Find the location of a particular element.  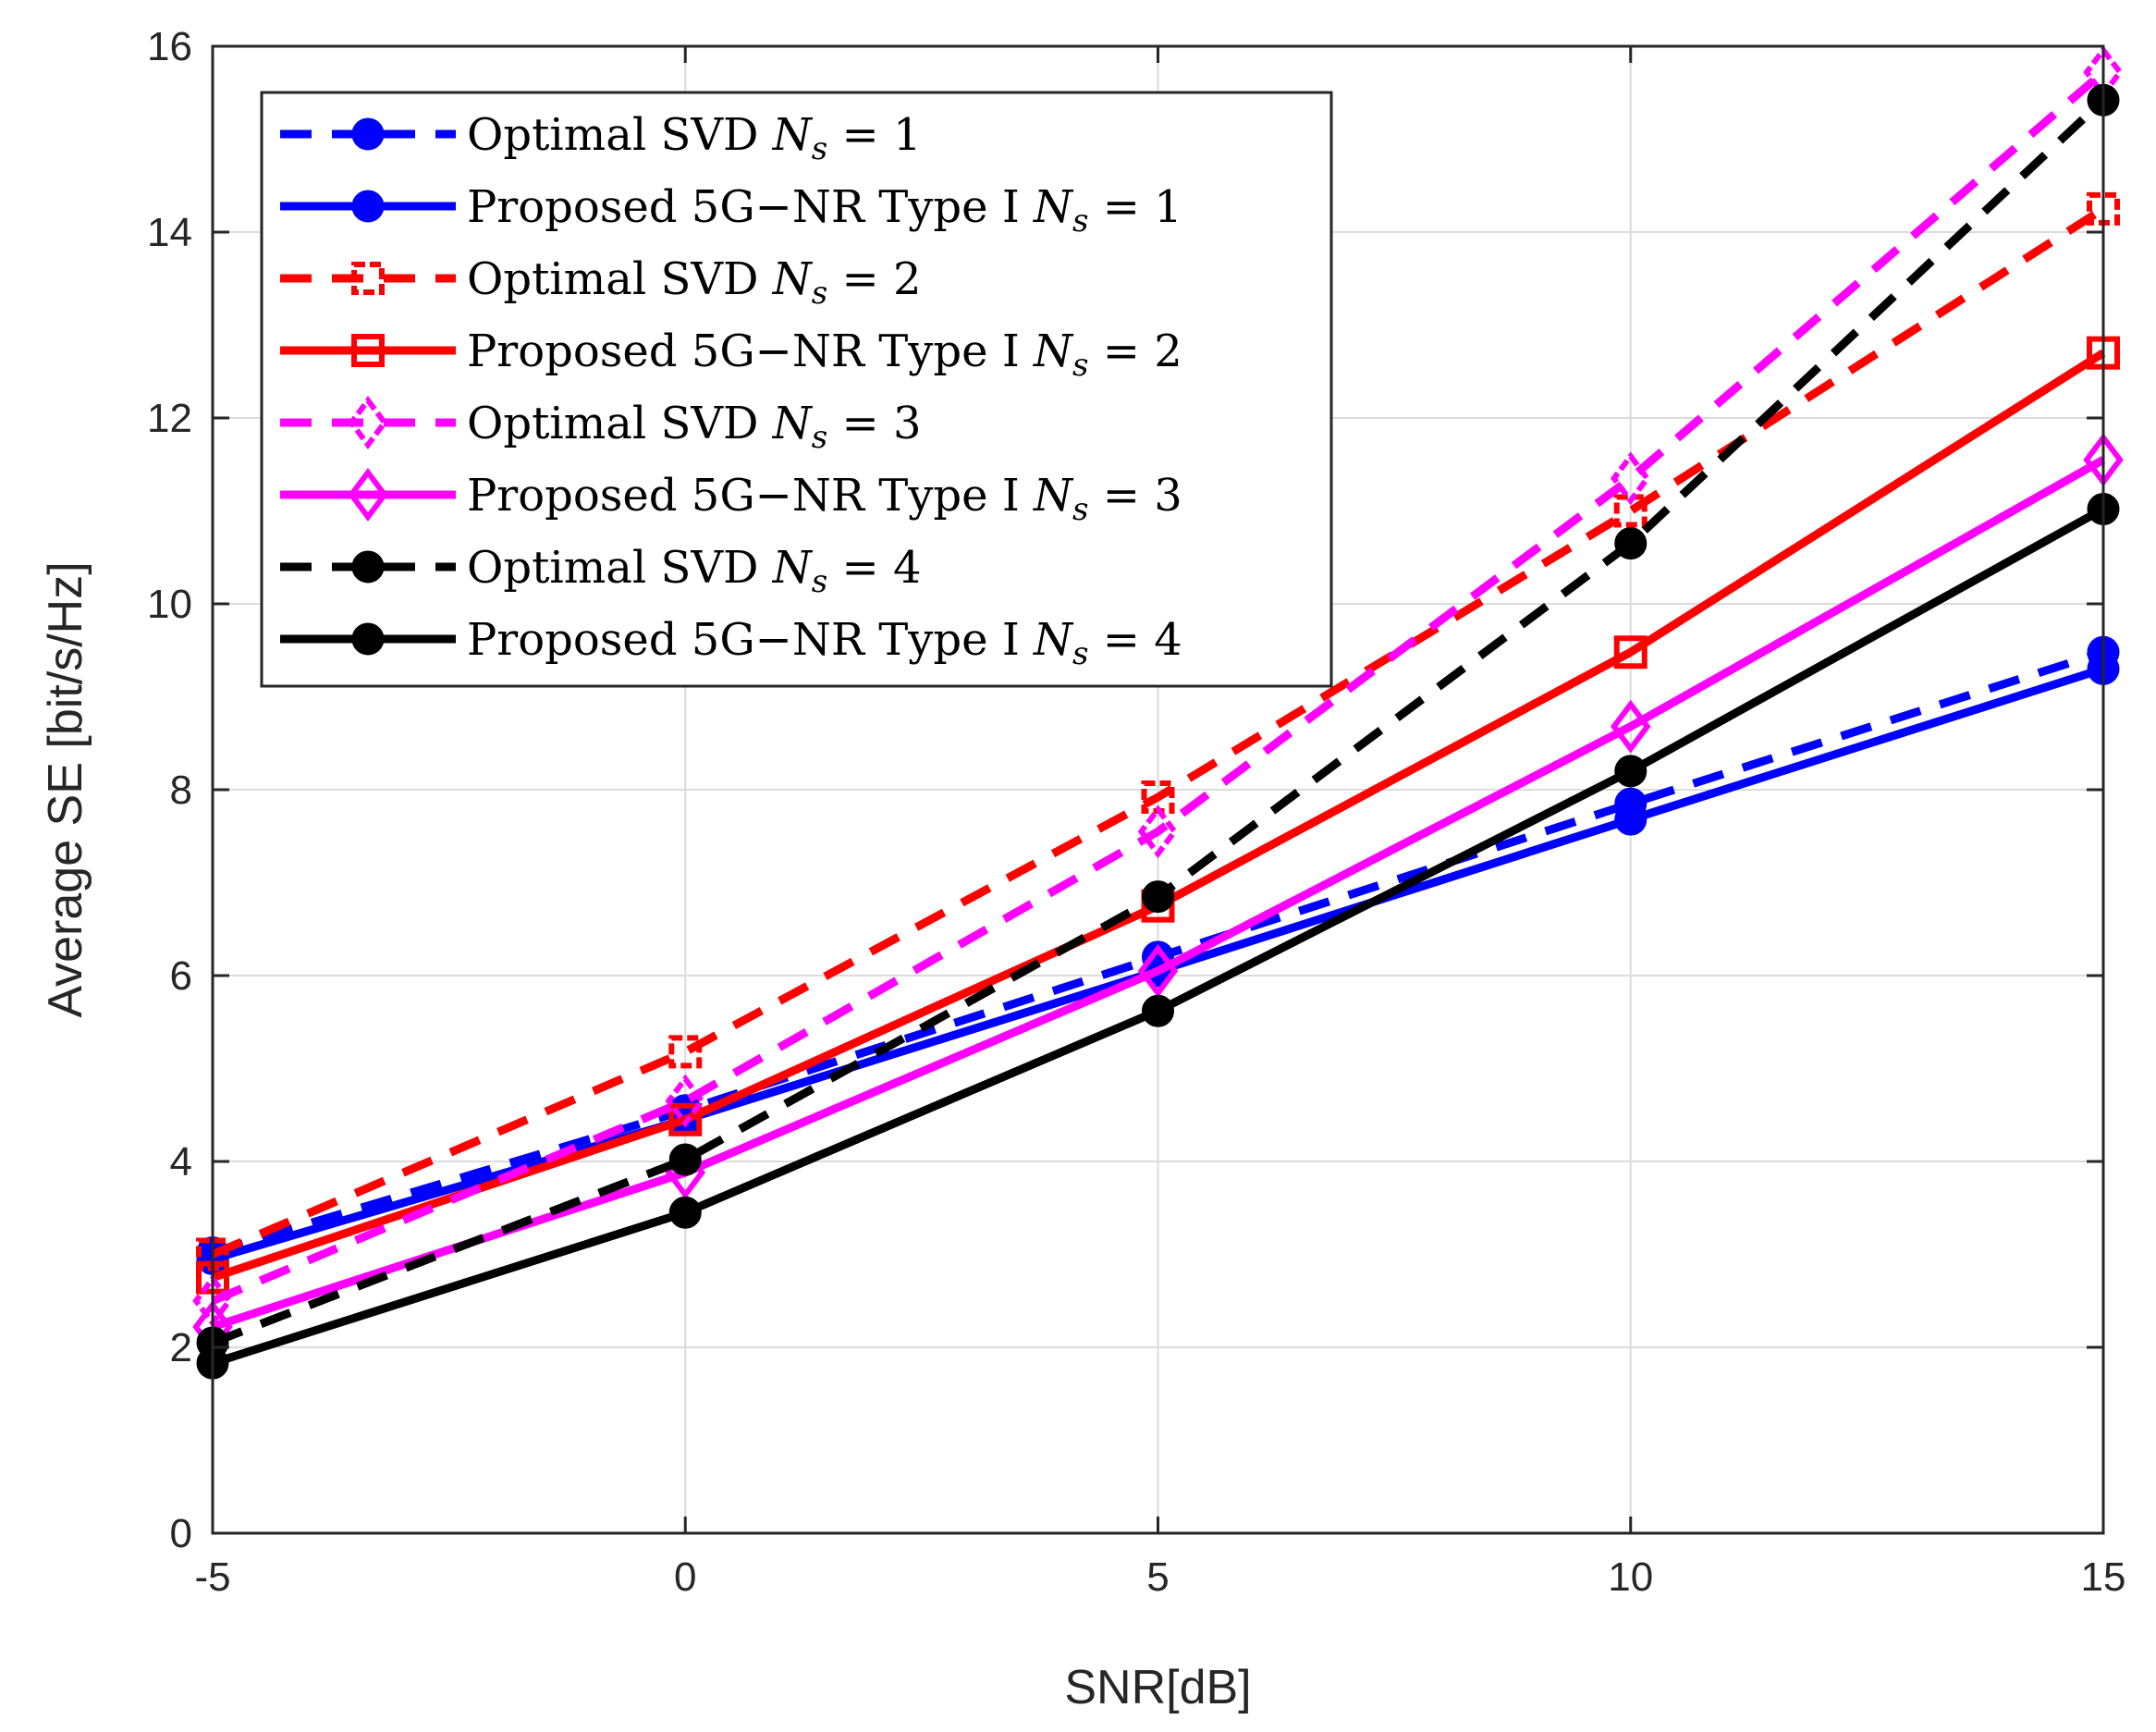

legend-entry-6: Proposed 5G−NR Type I Ns = 3 is located at coordinates (731, 498).